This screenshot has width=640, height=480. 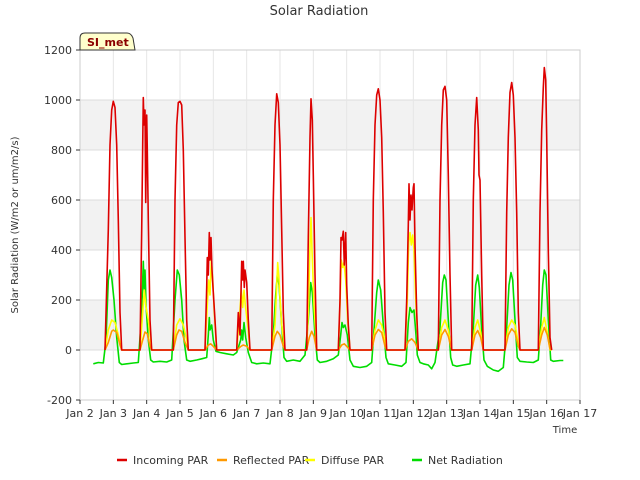 I want to click on y-axis-label: Solar Radiation (W/m2 or um/m2/s), so click(x=15, y=224).